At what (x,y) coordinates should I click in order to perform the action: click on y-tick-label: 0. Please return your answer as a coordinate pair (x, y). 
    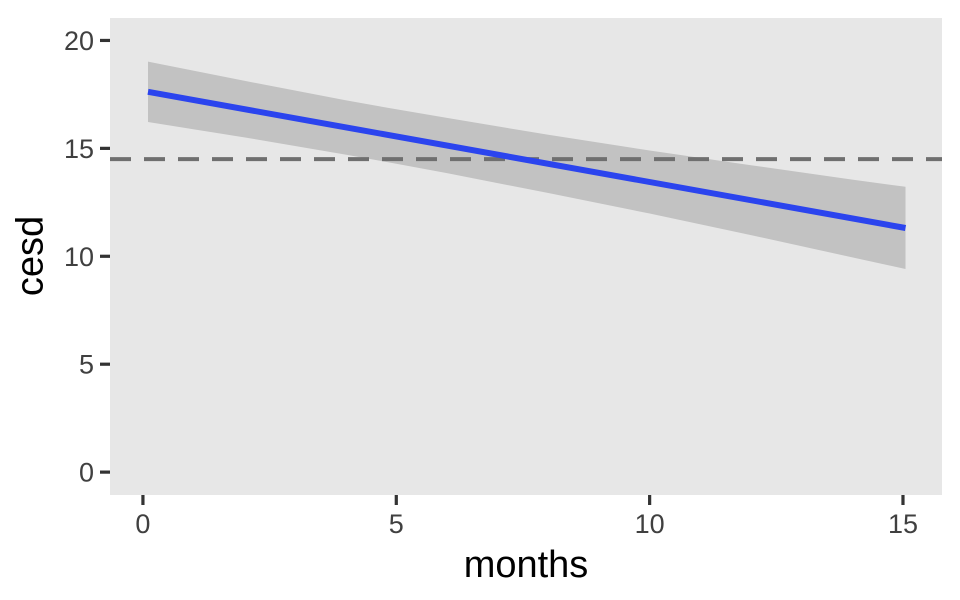
    Looking at the image, I should click on (86, 473).